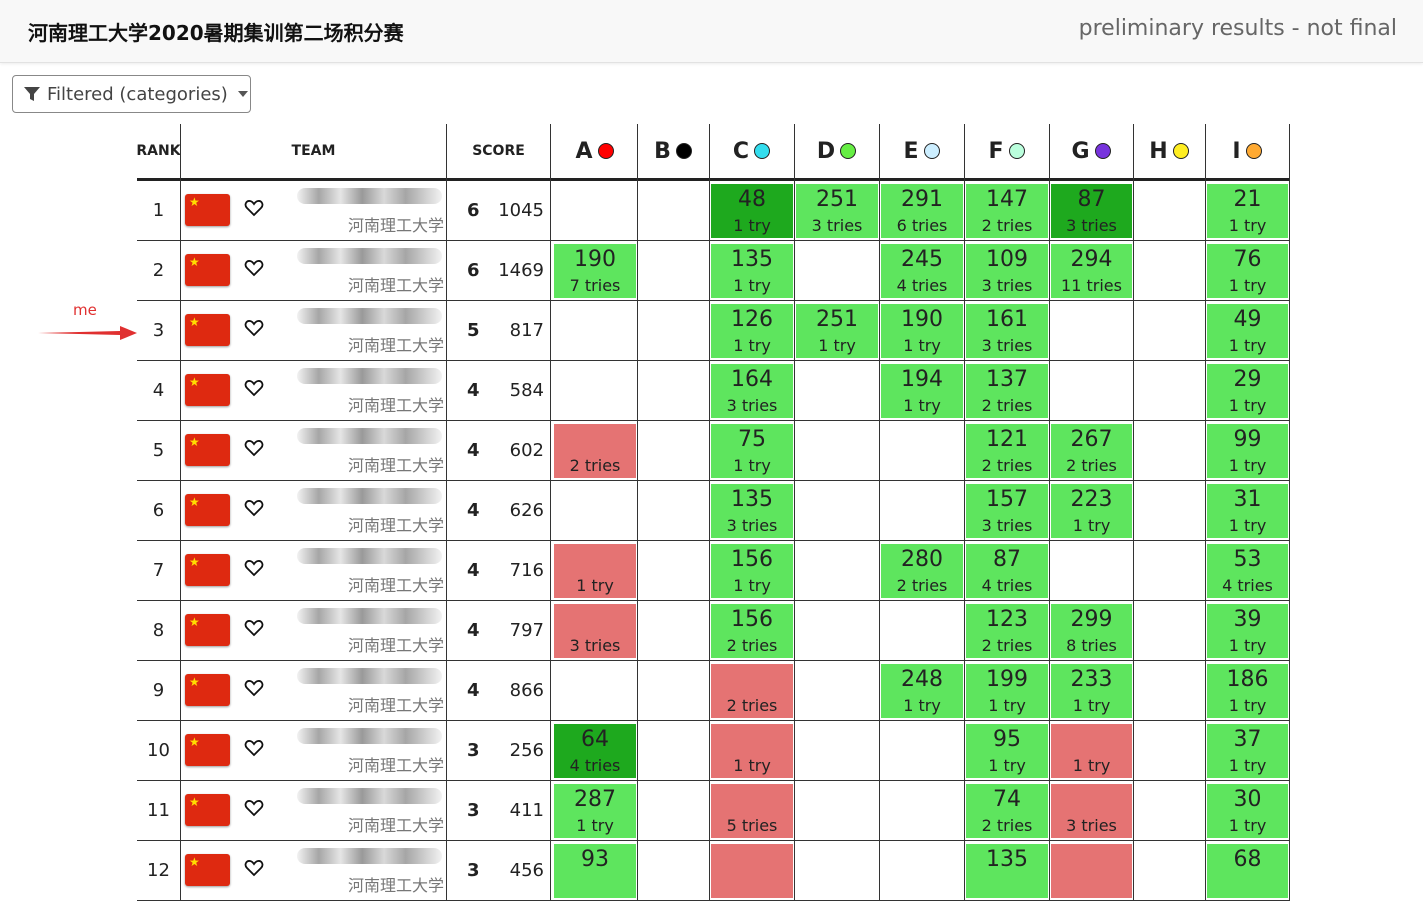 This screenshot has width=1423, height=901. What do you see at coordinates (194, 562) in the screenshot?
I see `flag-star-icon: ★` at bounding box center [194, 562].